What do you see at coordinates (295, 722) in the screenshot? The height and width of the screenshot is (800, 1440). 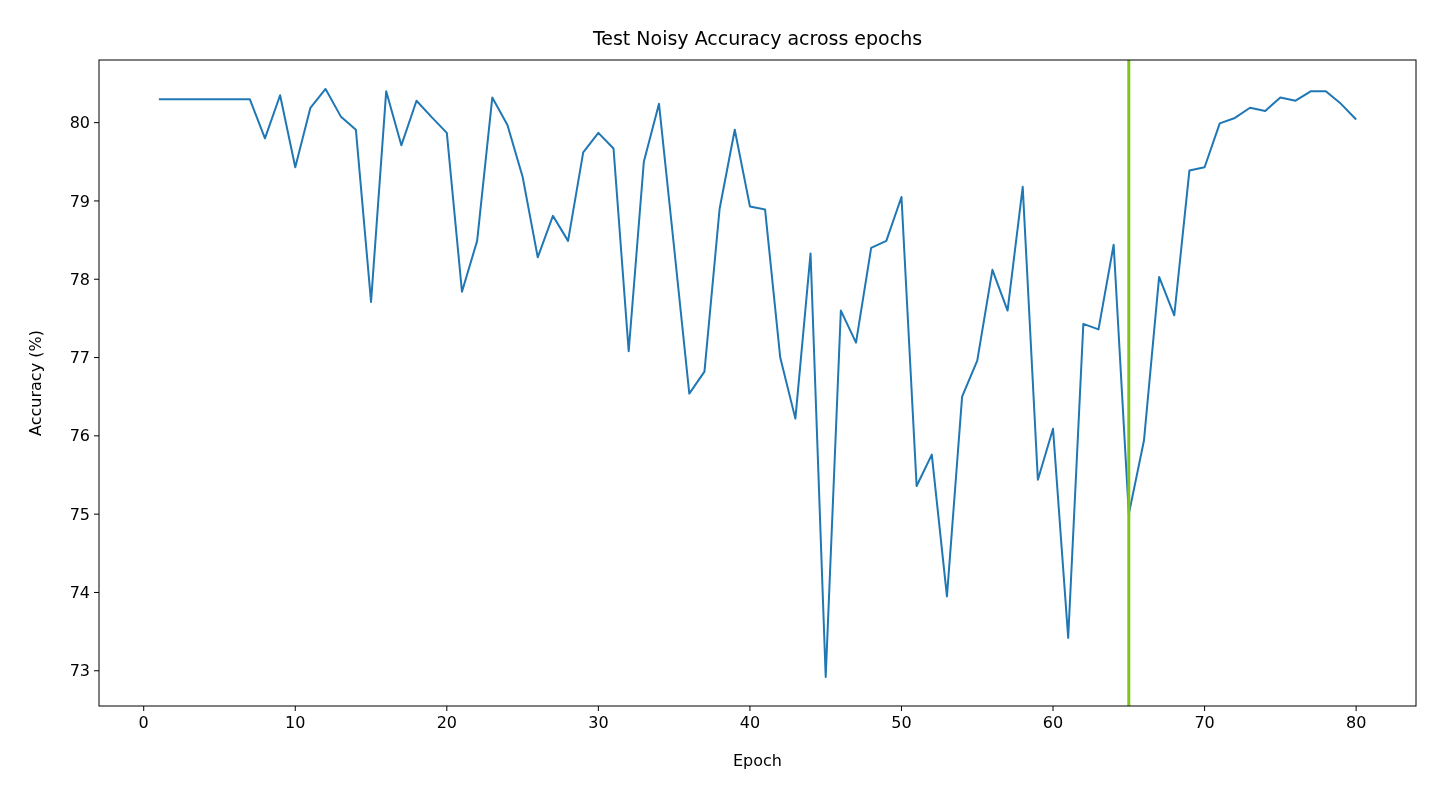 I see `x-tick-label: 10` at bounding box center [295, 722].